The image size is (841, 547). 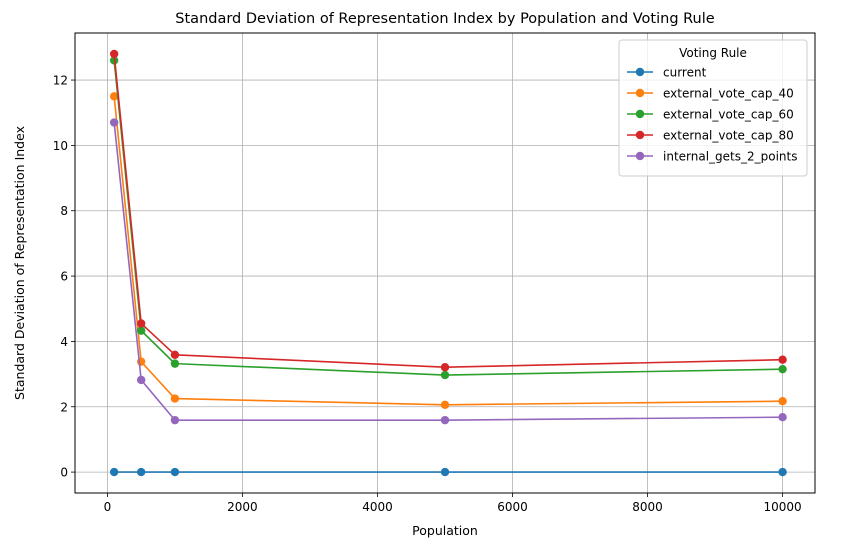 I want to click on legend-label: internal_gets_2_points, so click(x=730, y=157).